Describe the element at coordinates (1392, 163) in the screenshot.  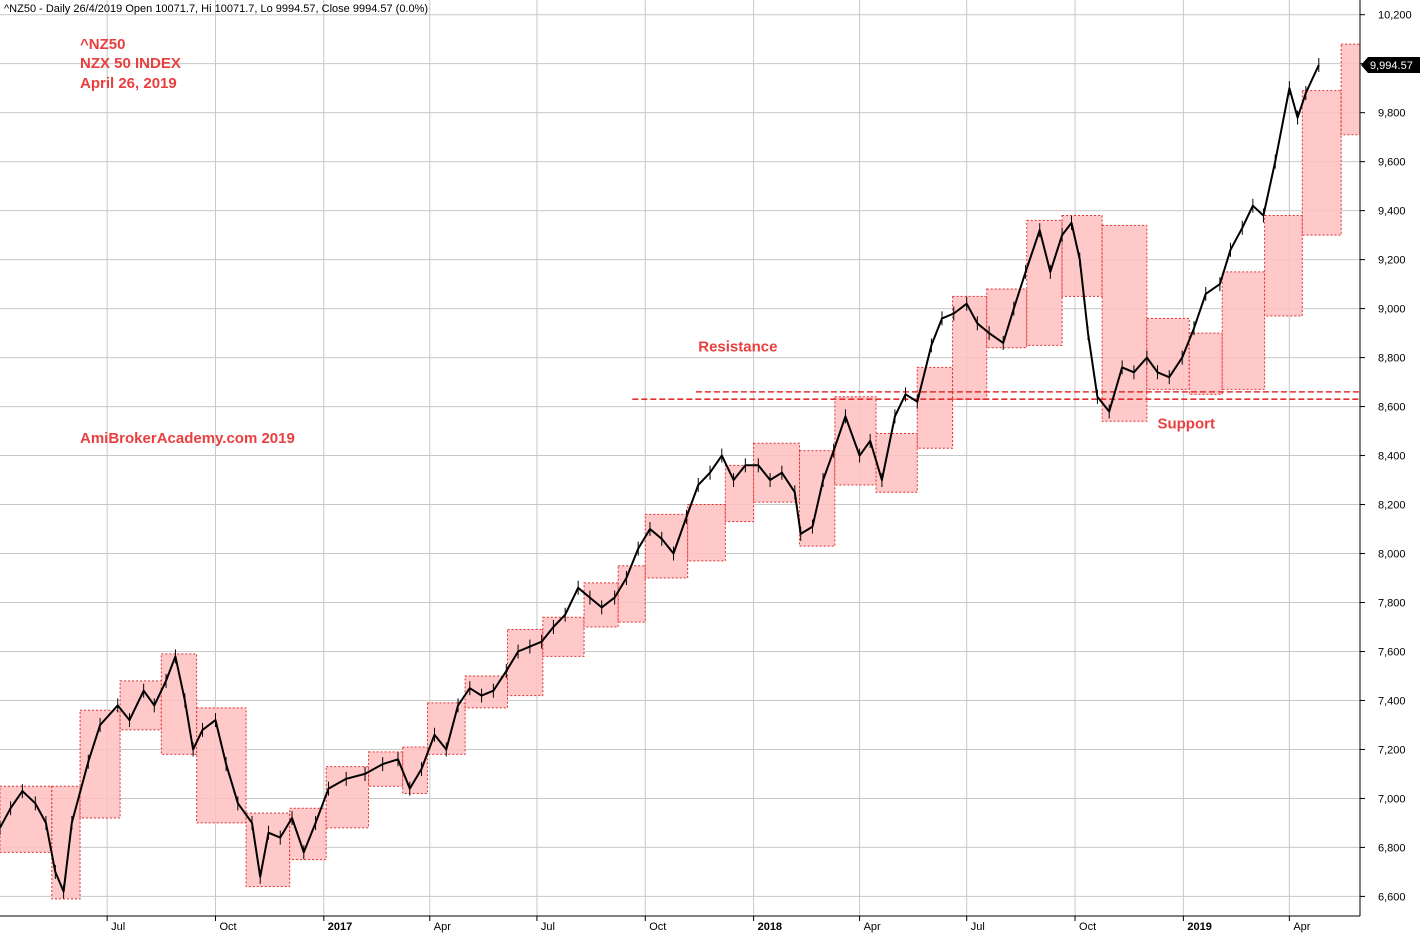
I see `y-tick-label-15: 9,600` at that location.